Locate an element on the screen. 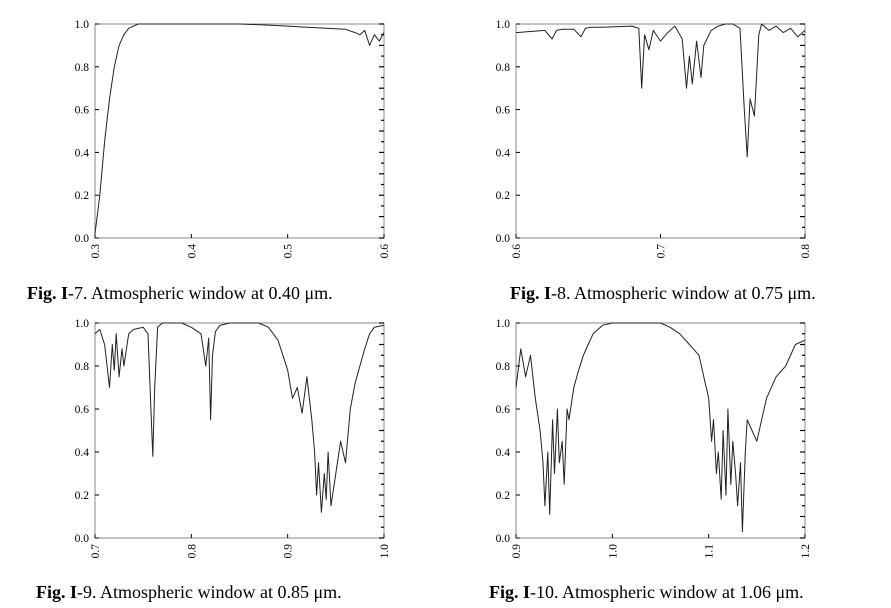 The height and width of the screenshot is (608, 891). caption-text: Atmospheric window at 1.06 μm. is located at coordinates (683, 592).